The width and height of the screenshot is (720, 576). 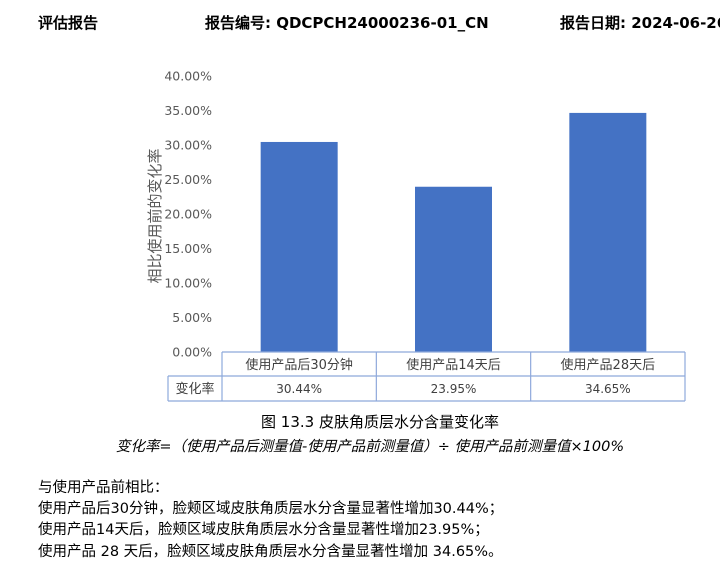 What do you see at coordinates (192, 352) in the screenshot?
I see `y-tick-label: 0.00%` at bounding box center [192, 352].